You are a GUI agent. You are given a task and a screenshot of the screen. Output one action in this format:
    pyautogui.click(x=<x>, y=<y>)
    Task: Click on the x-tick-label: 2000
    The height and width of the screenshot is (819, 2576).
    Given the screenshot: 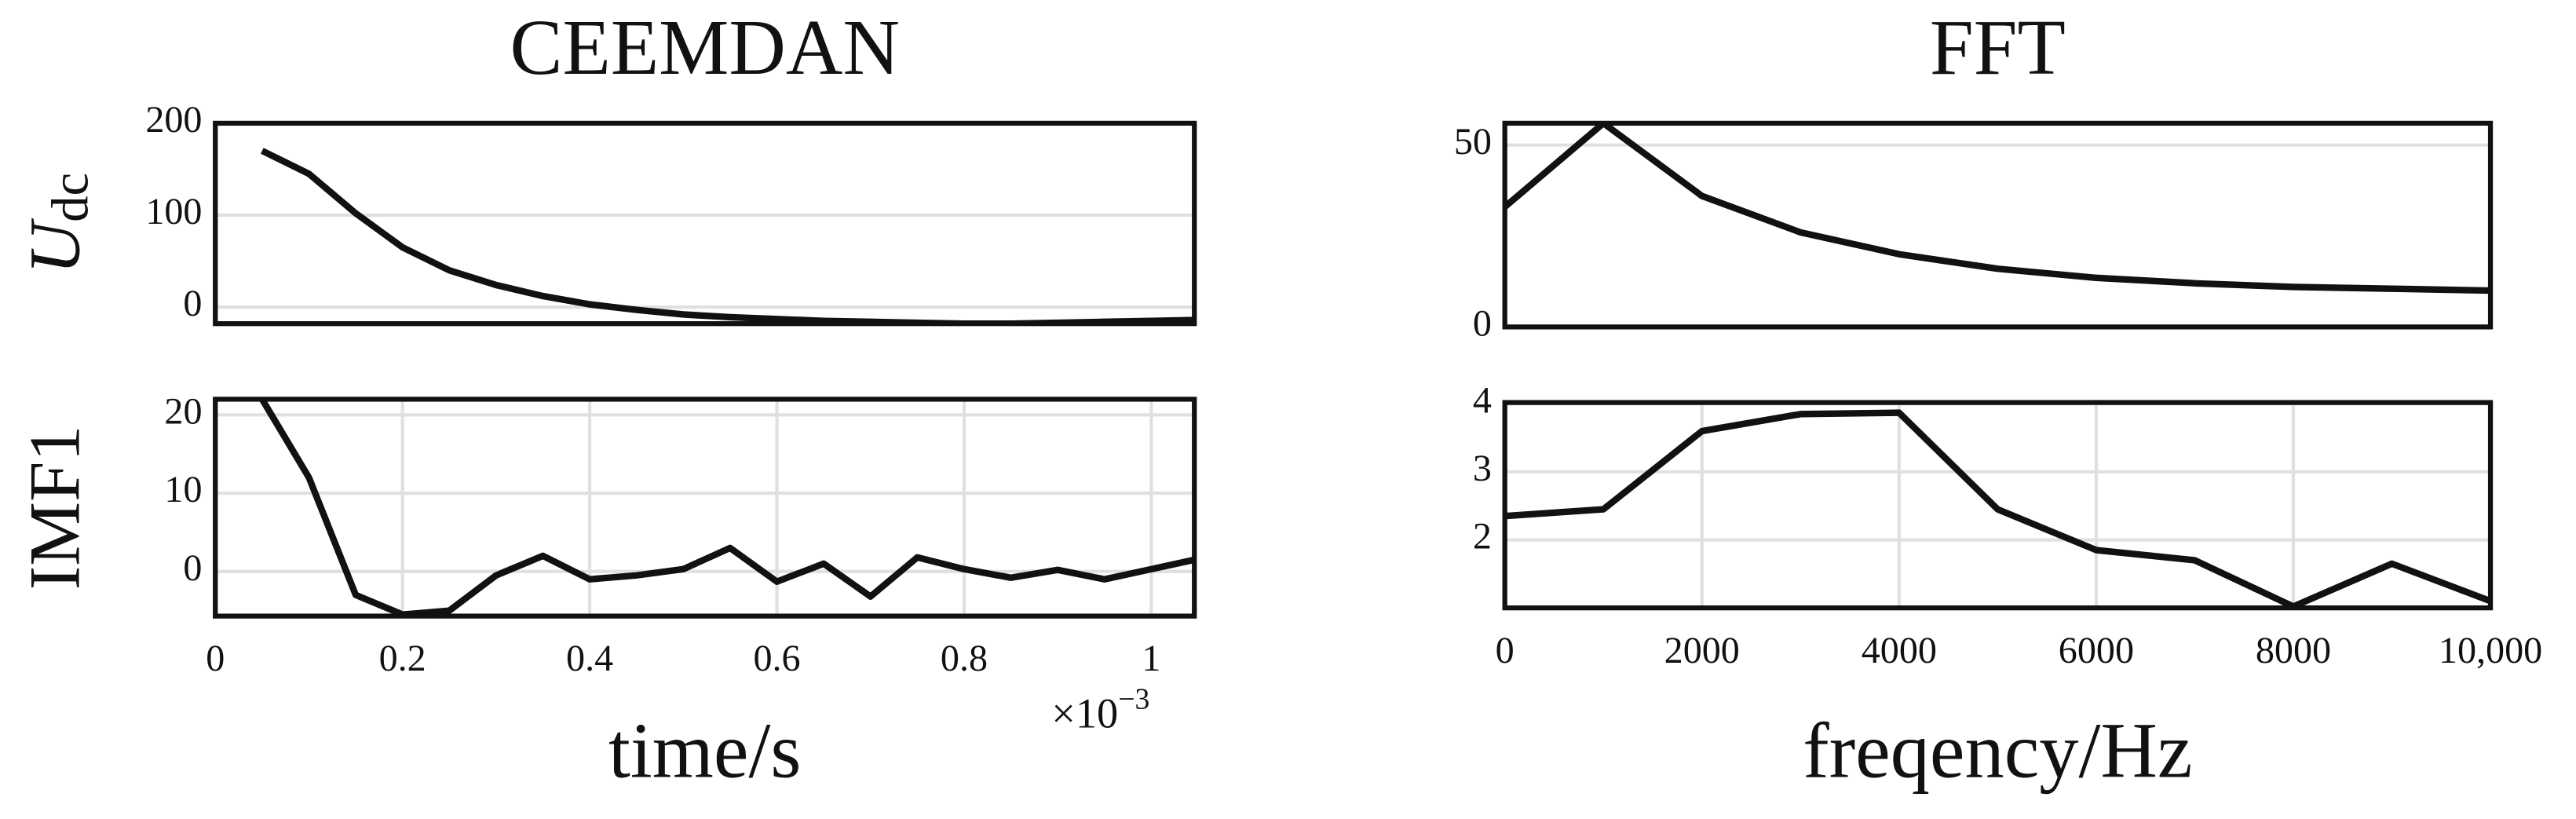 What is the action you would take?
    pyautogui.click(x=1702, y=650)
    